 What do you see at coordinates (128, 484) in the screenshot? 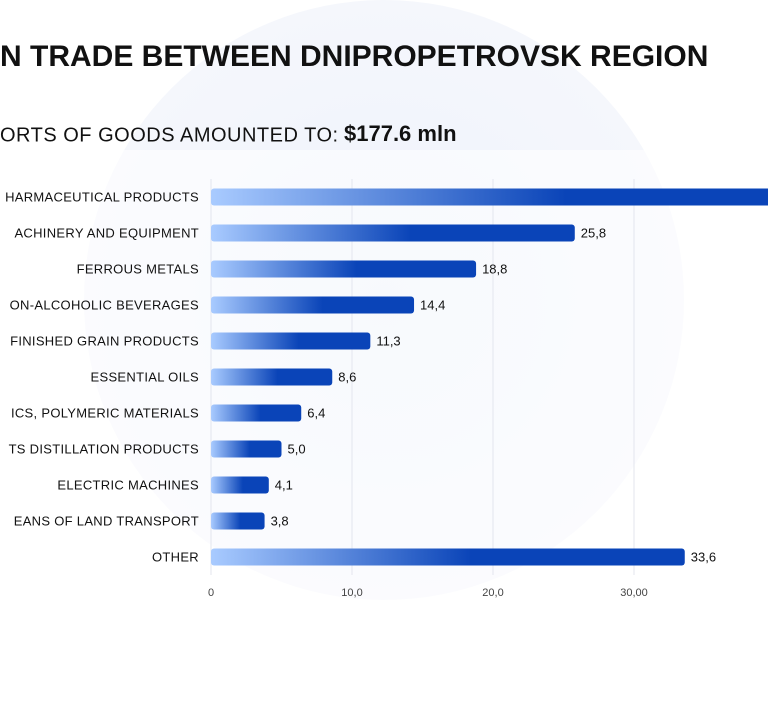
I see `category-label: ELECTRIC MACHINES` at bounding box center [128, 484].